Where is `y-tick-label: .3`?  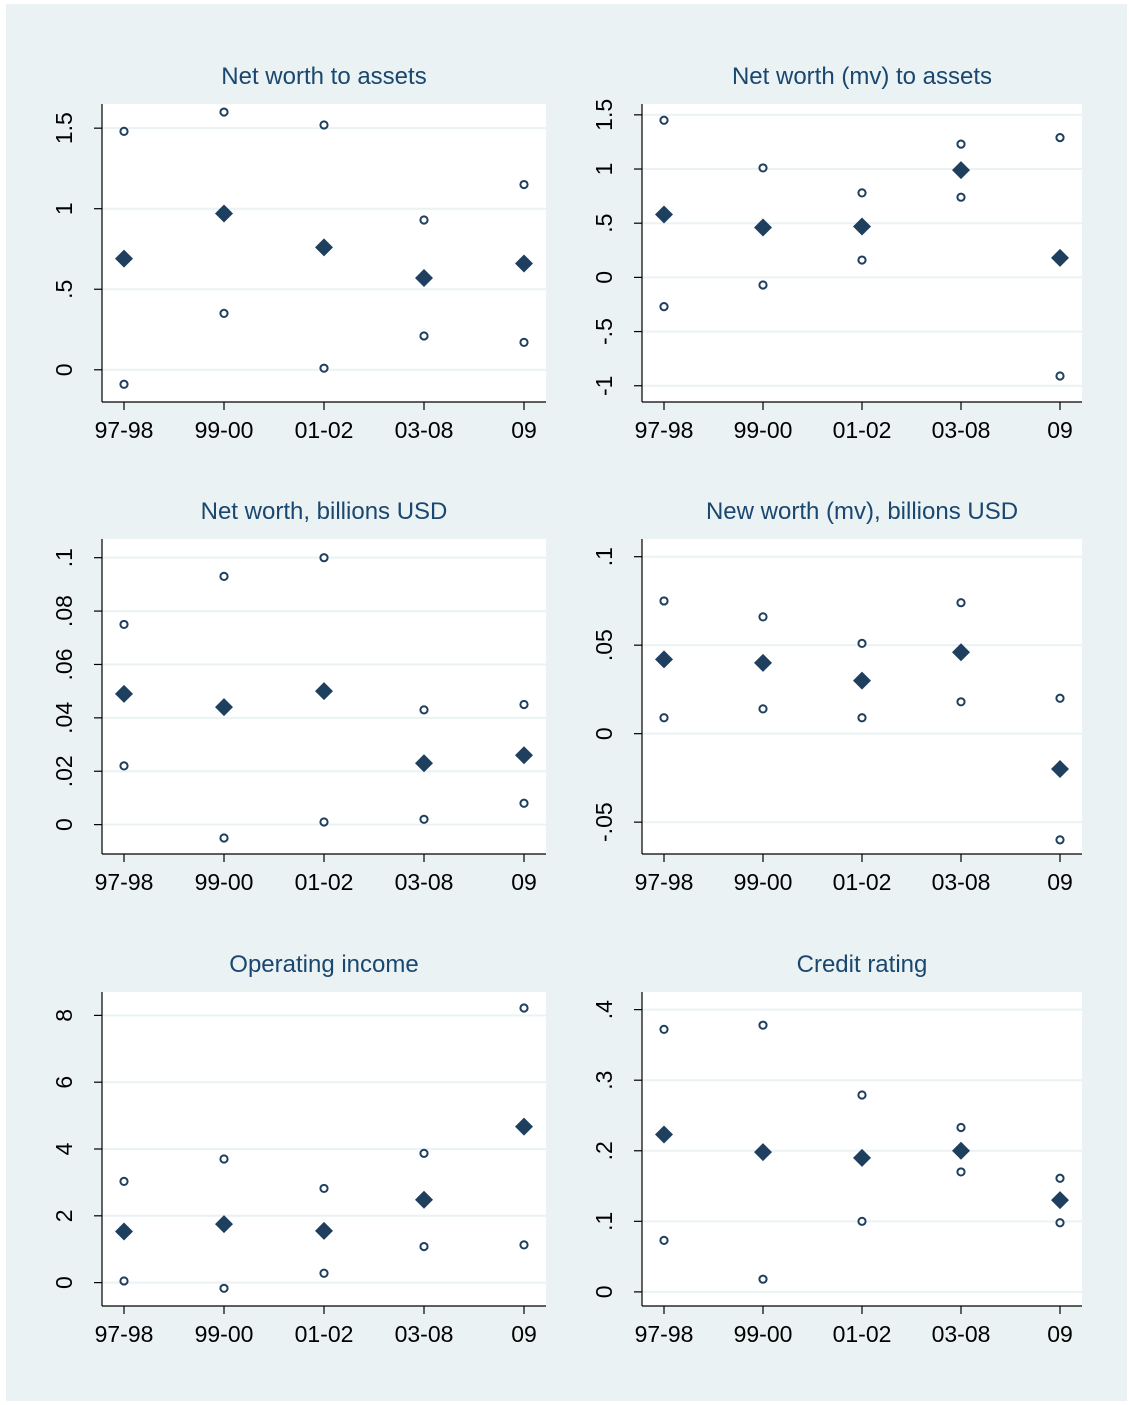 y-tick-label: .3 is located at coordinates (604, 1080).